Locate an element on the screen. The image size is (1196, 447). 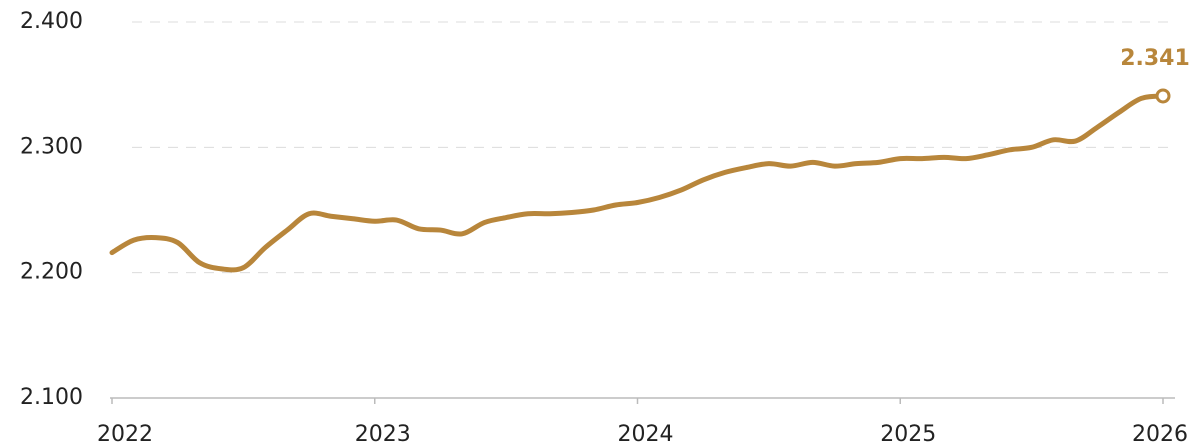
y-tick-label: 2.200 is located at coordinates (51, 272).